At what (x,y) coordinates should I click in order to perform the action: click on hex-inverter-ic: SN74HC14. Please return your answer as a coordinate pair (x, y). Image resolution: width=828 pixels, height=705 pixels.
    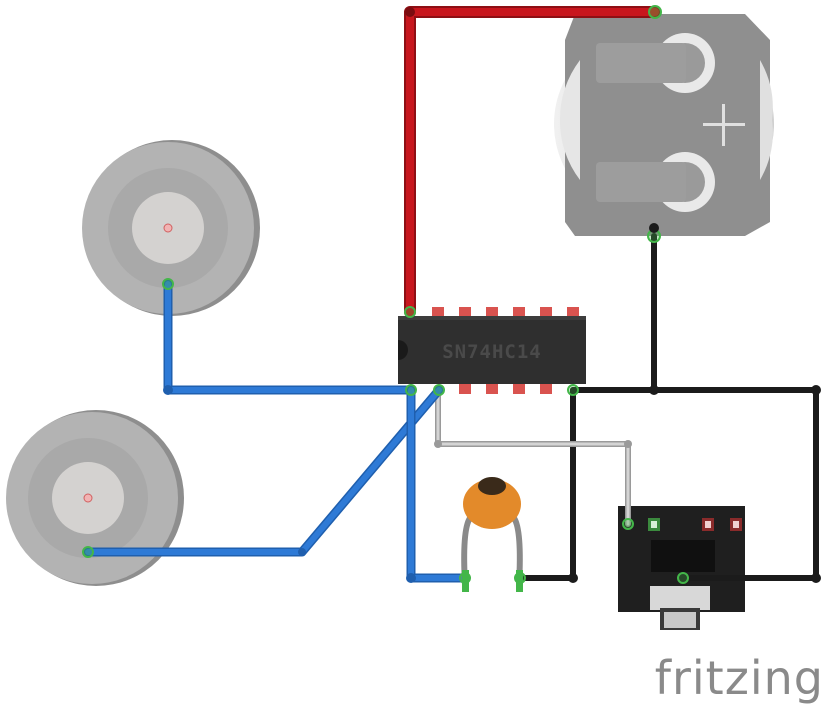
    Looking at the image, I should click on (492, 350).